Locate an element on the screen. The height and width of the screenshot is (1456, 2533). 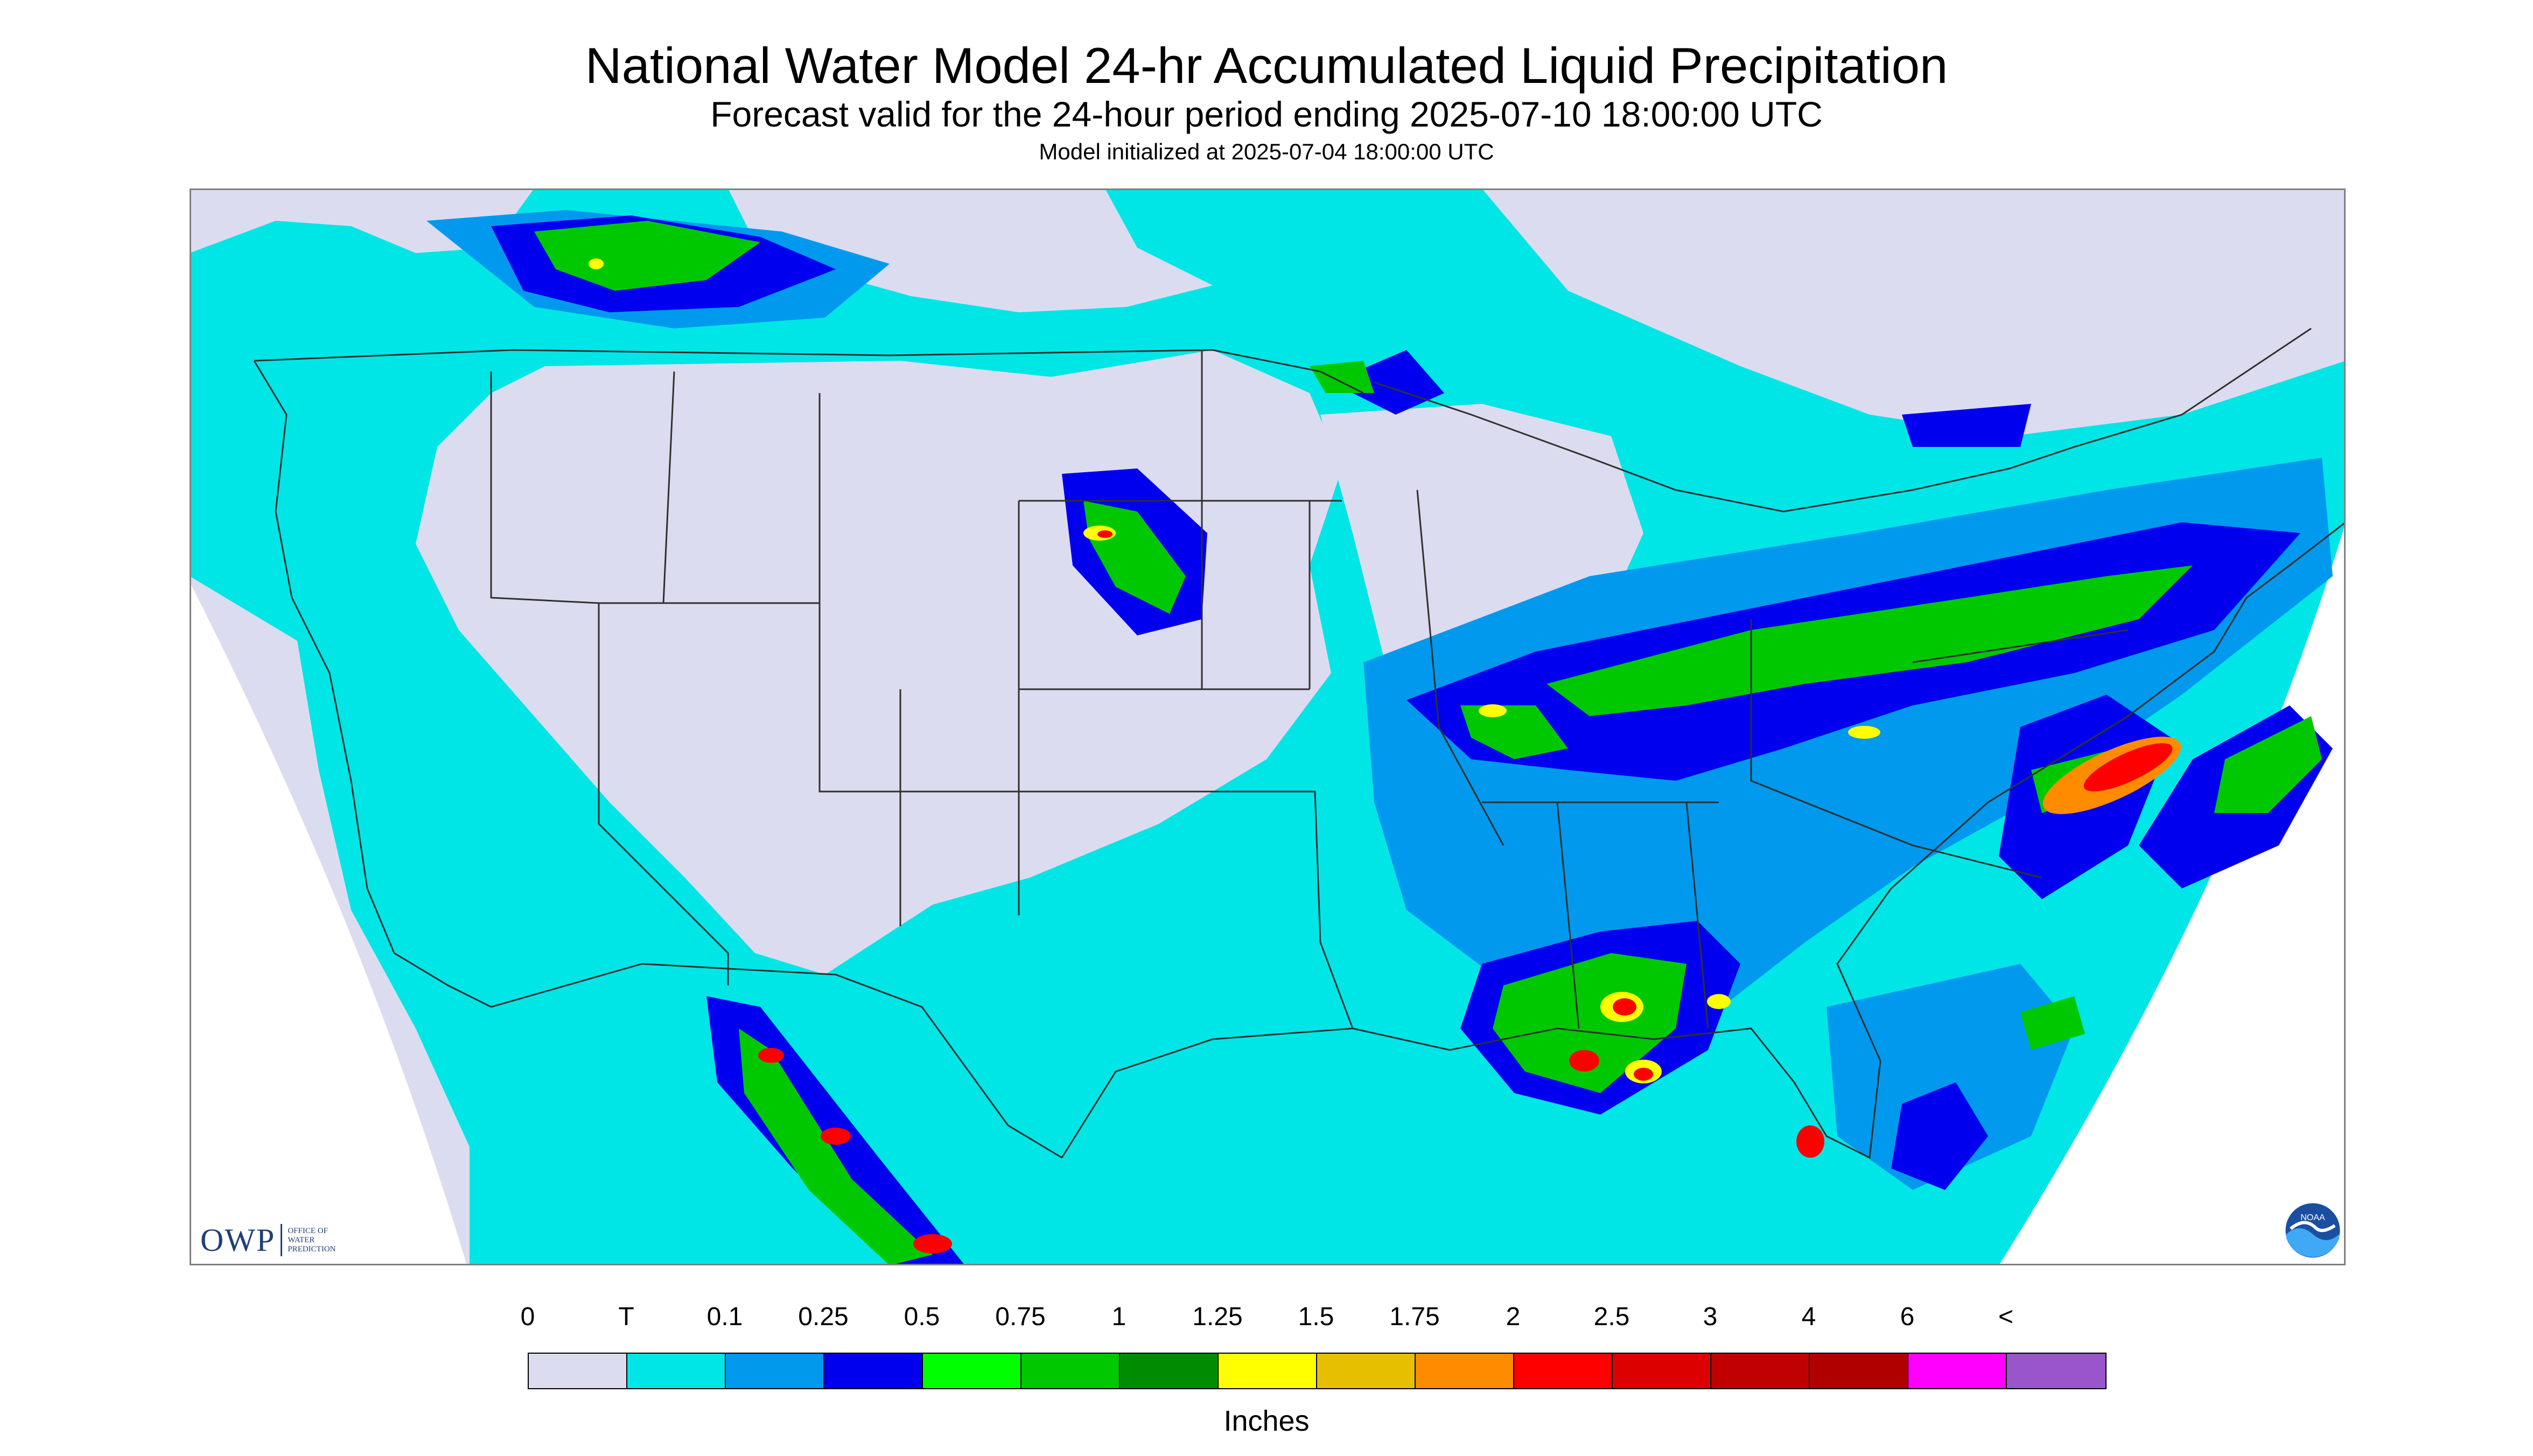
legend-label: 2 is located at coordinates (1514, 1317).